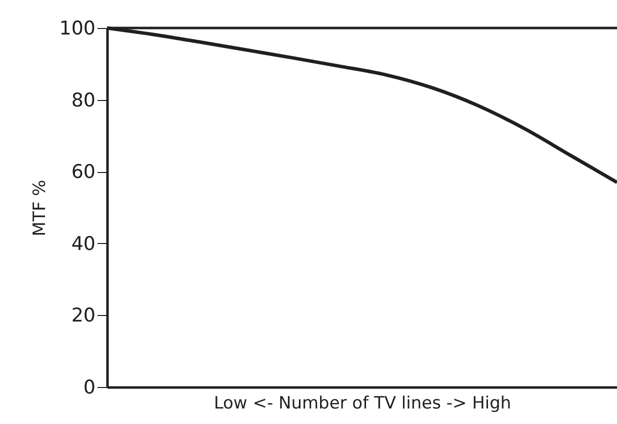 The height and width of the screenshot is (424, 617). Describe the element at coordinates (77, 29) in the screenshot. I see `y-tick-label: 100` at that location.